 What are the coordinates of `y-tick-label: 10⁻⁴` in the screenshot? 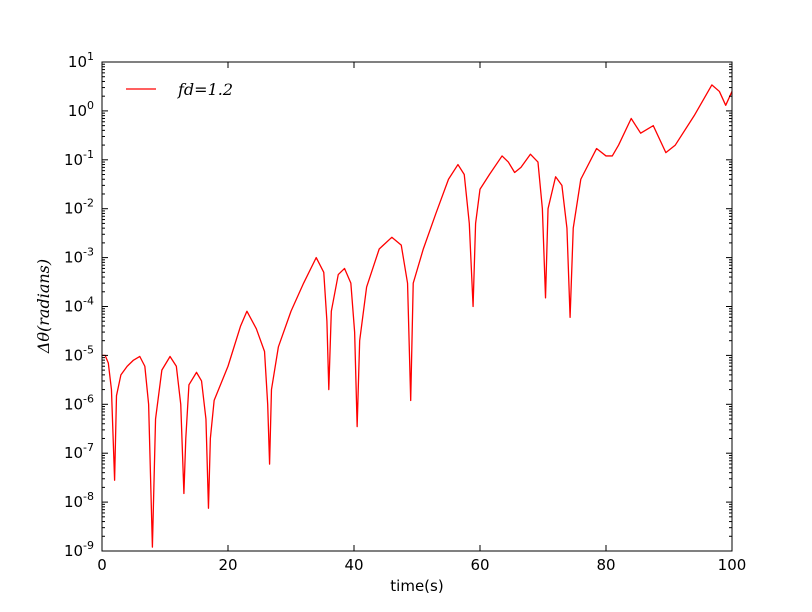 It's located at (79, 305).